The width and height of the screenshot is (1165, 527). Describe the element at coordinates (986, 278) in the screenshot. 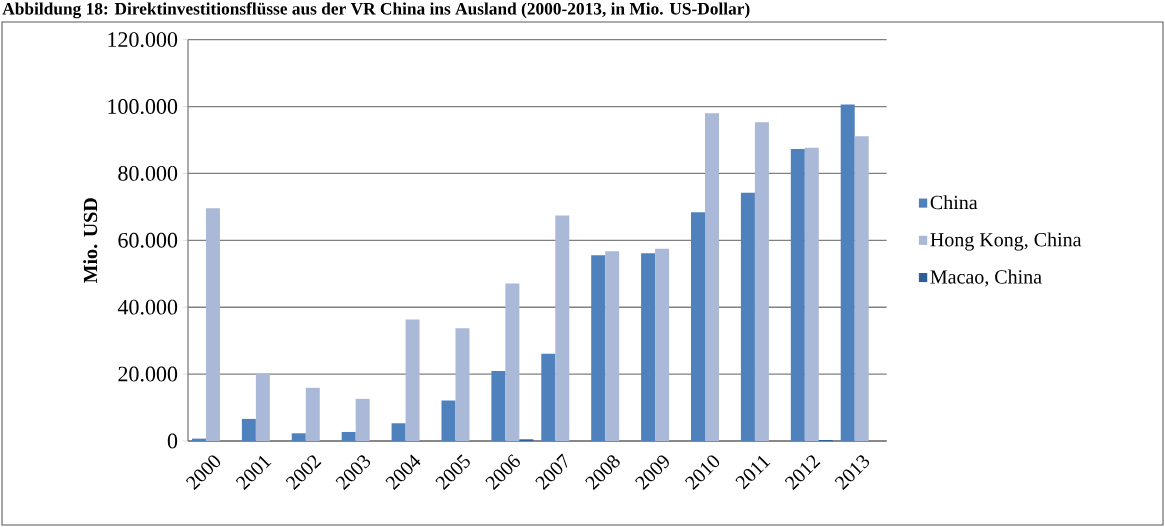

I see `legend-label: Macao, China` at that location.